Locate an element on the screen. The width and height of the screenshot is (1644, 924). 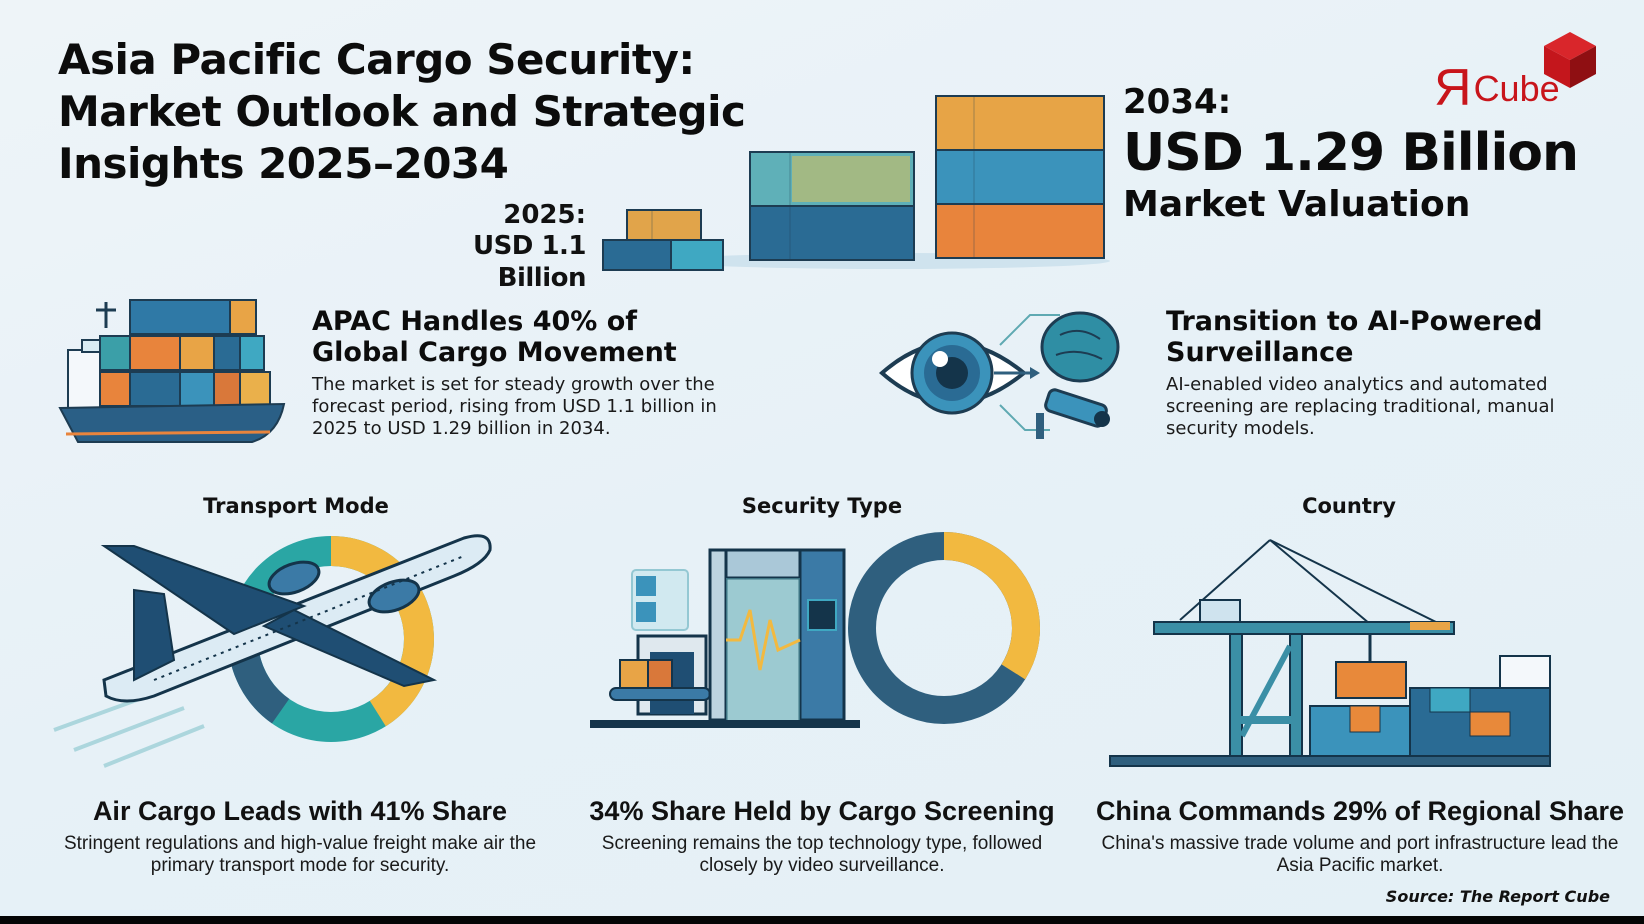
section-header-security-type: Security Type is located at coordinates (822, 506).